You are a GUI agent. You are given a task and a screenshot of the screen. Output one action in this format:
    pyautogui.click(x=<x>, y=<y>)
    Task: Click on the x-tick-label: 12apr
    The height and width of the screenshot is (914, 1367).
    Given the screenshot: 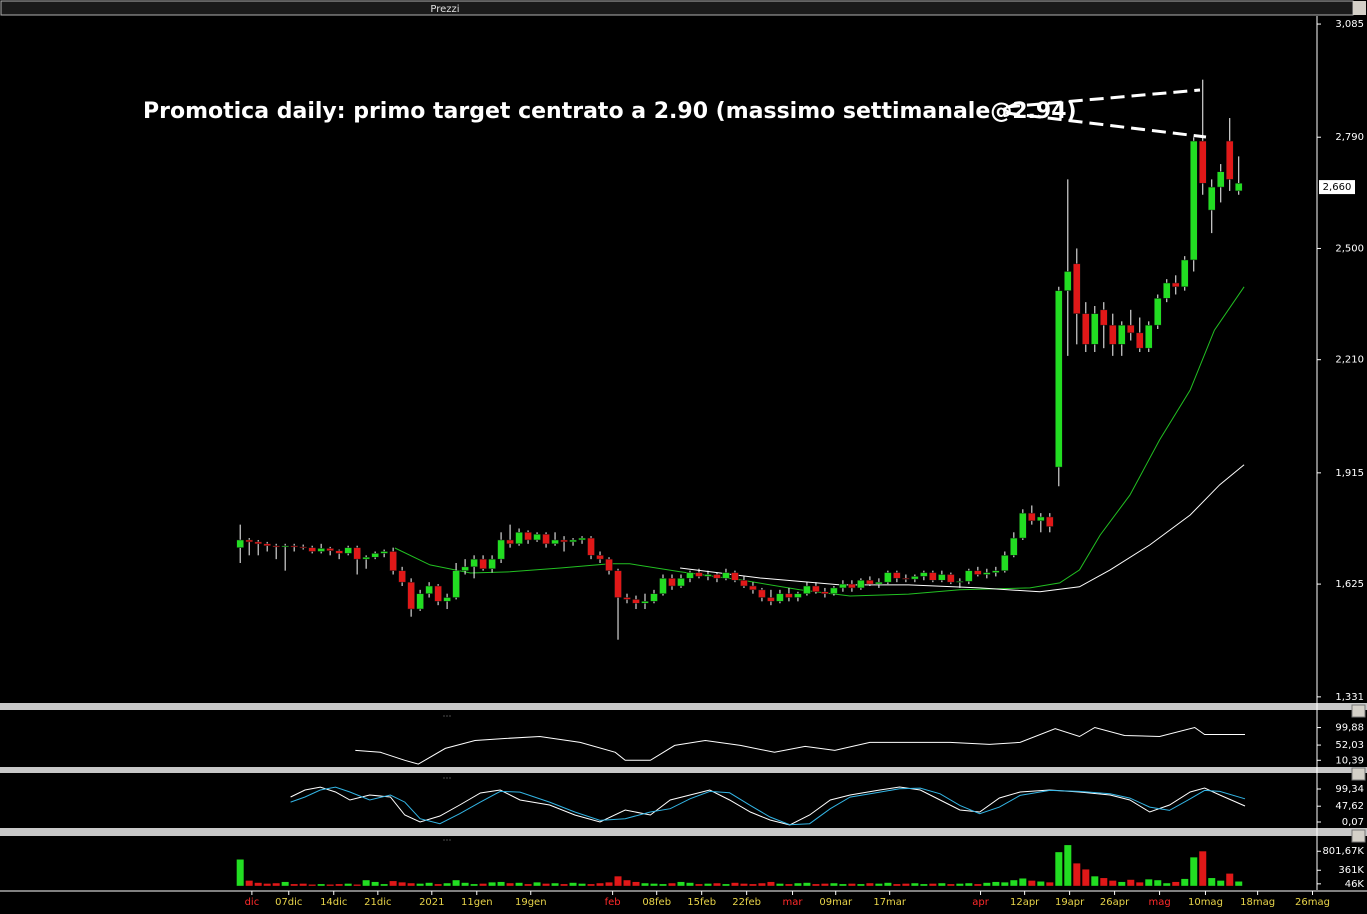 What is the action you would take?
    pyautogui.click(x=1025, y=902)
    